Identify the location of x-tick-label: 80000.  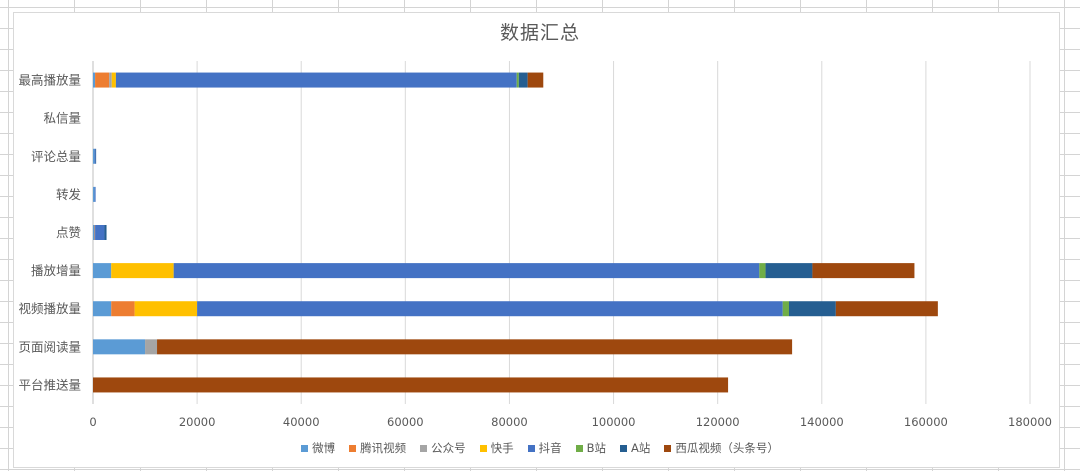
(509, 422).